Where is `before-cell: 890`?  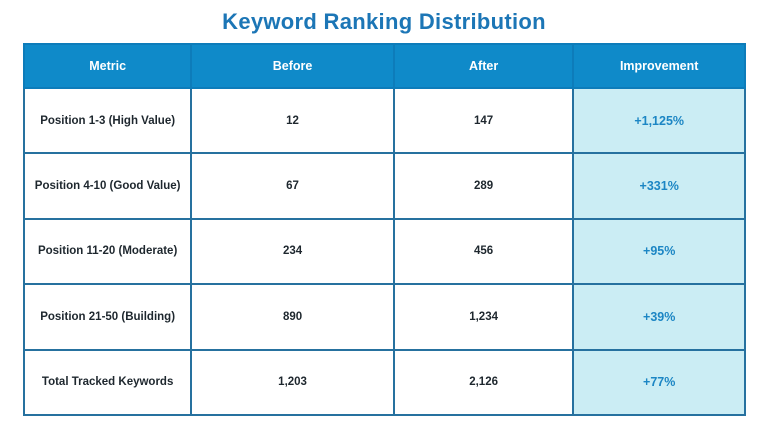
before-cell: 890 is located at coordinates (292, 317).